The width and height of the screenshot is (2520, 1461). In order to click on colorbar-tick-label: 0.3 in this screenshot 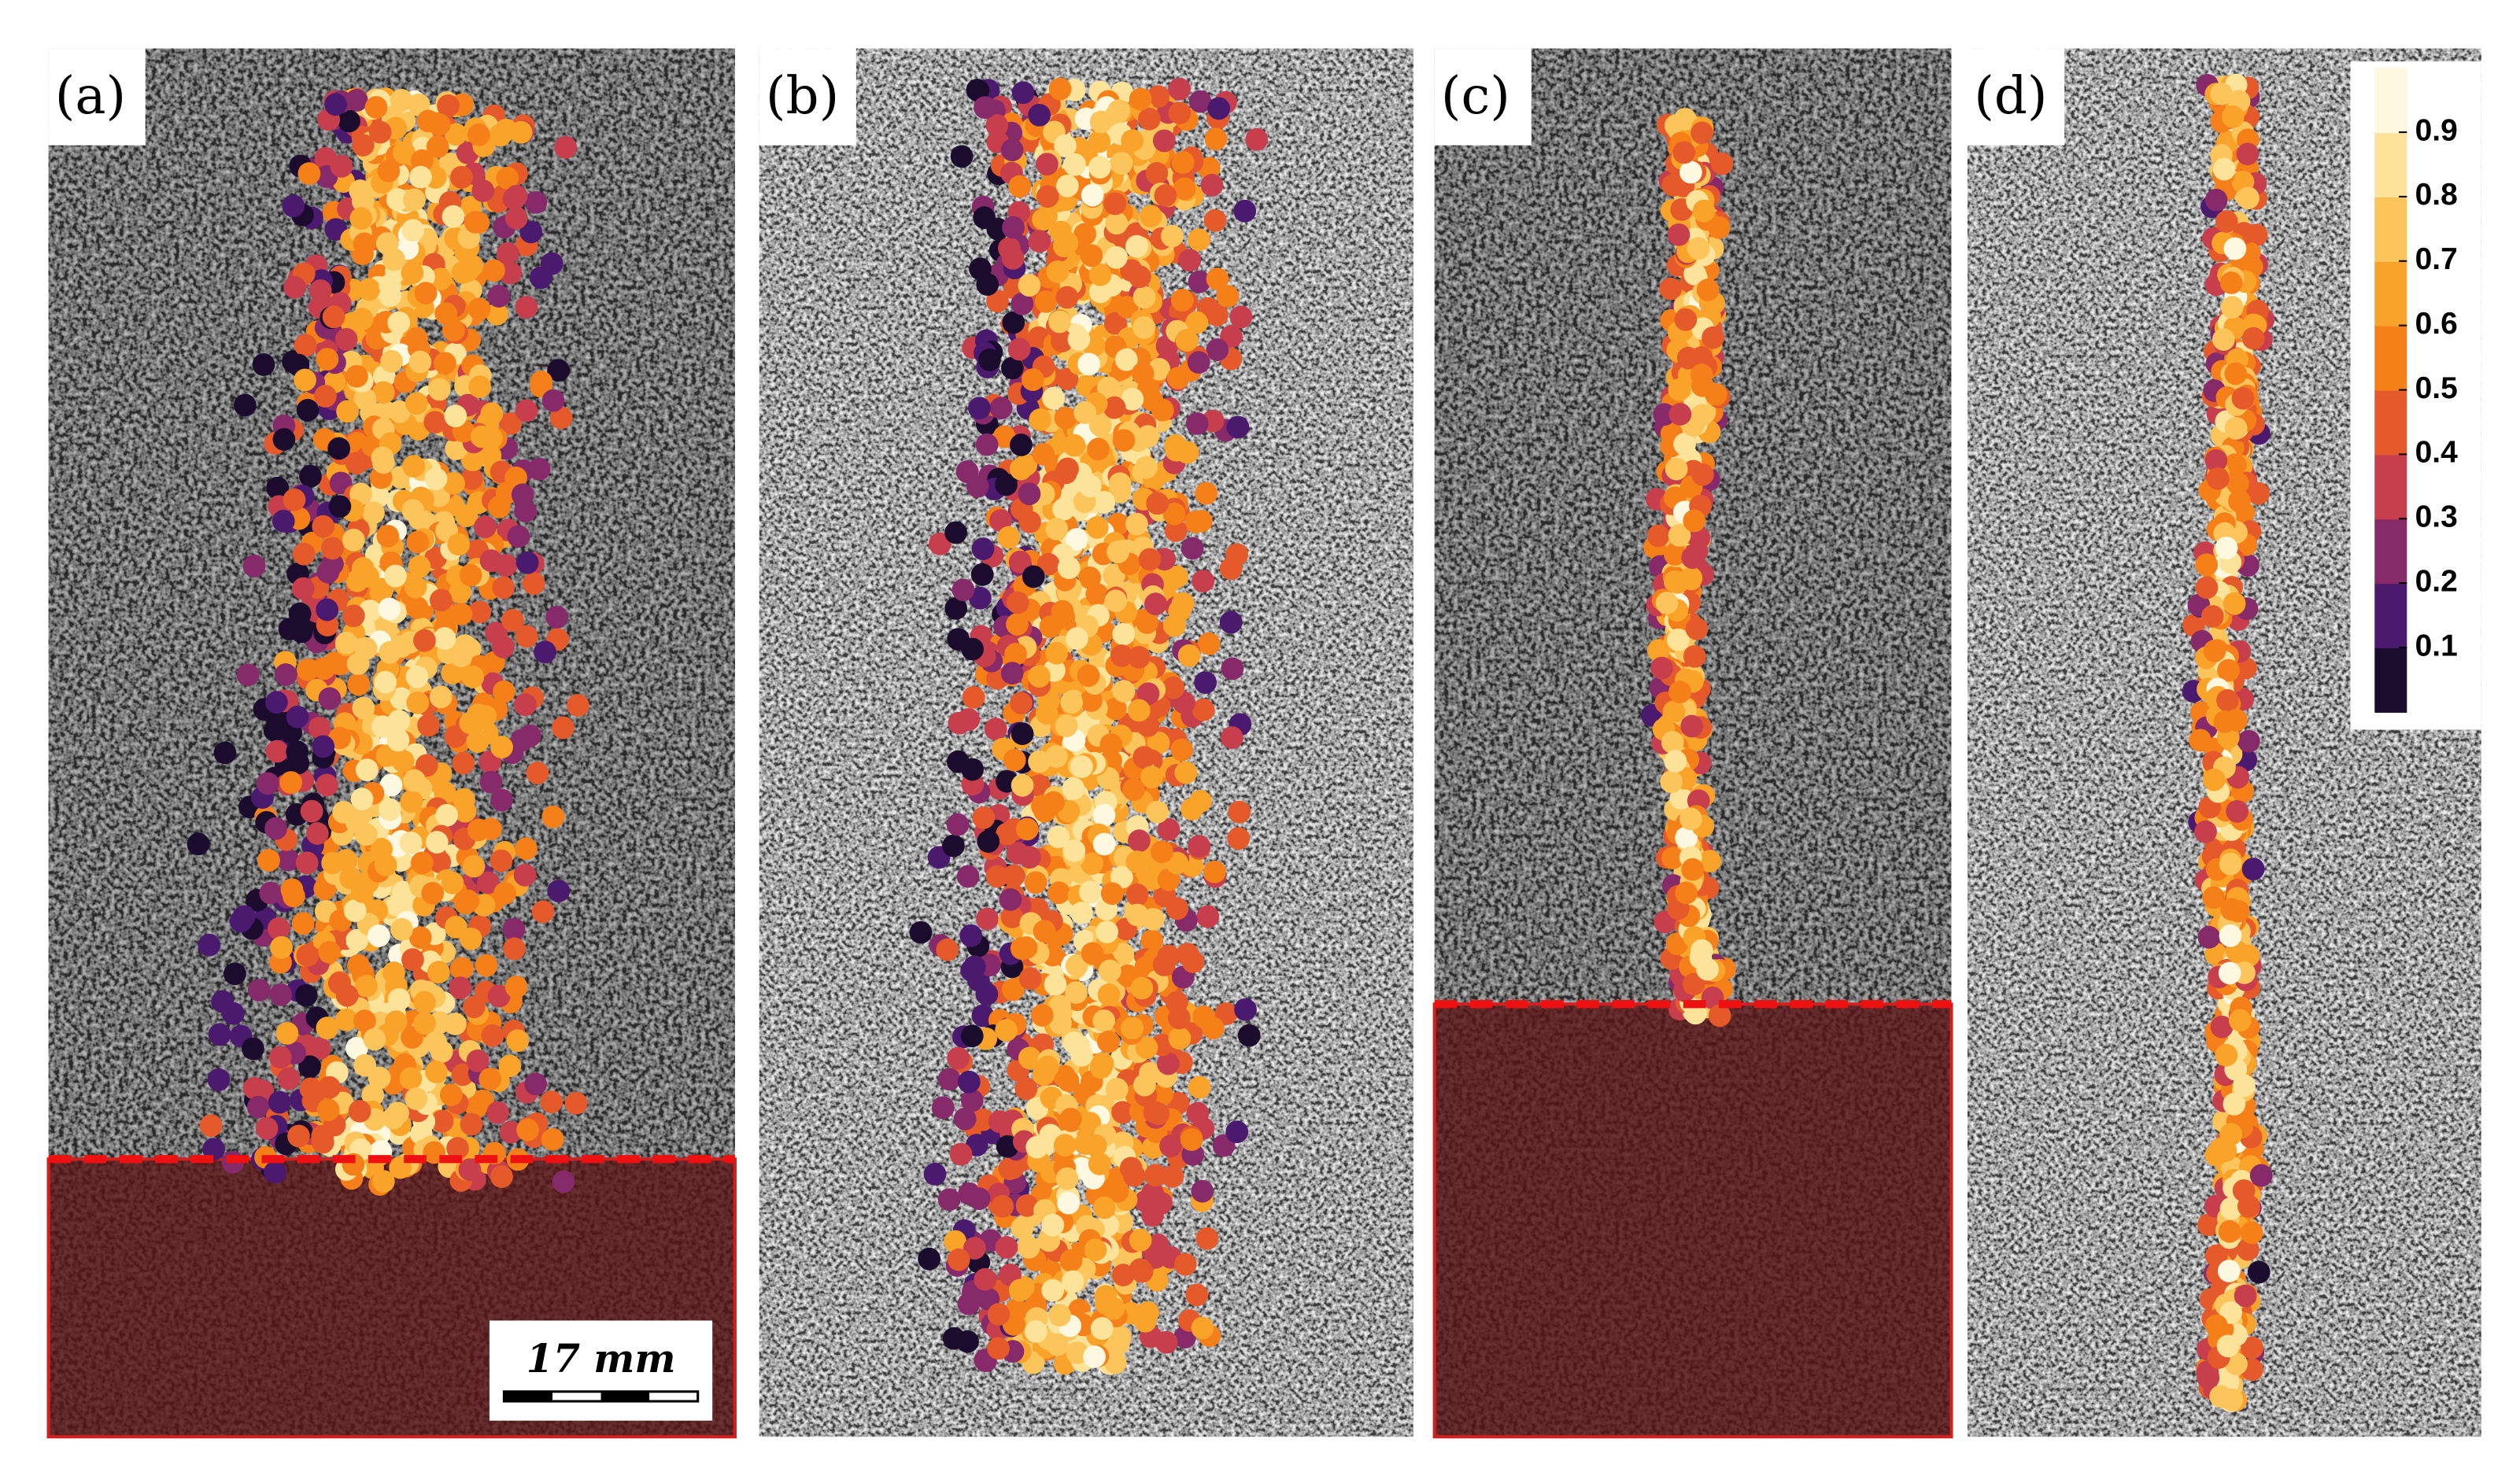, I will do `click(2436, 517)`.